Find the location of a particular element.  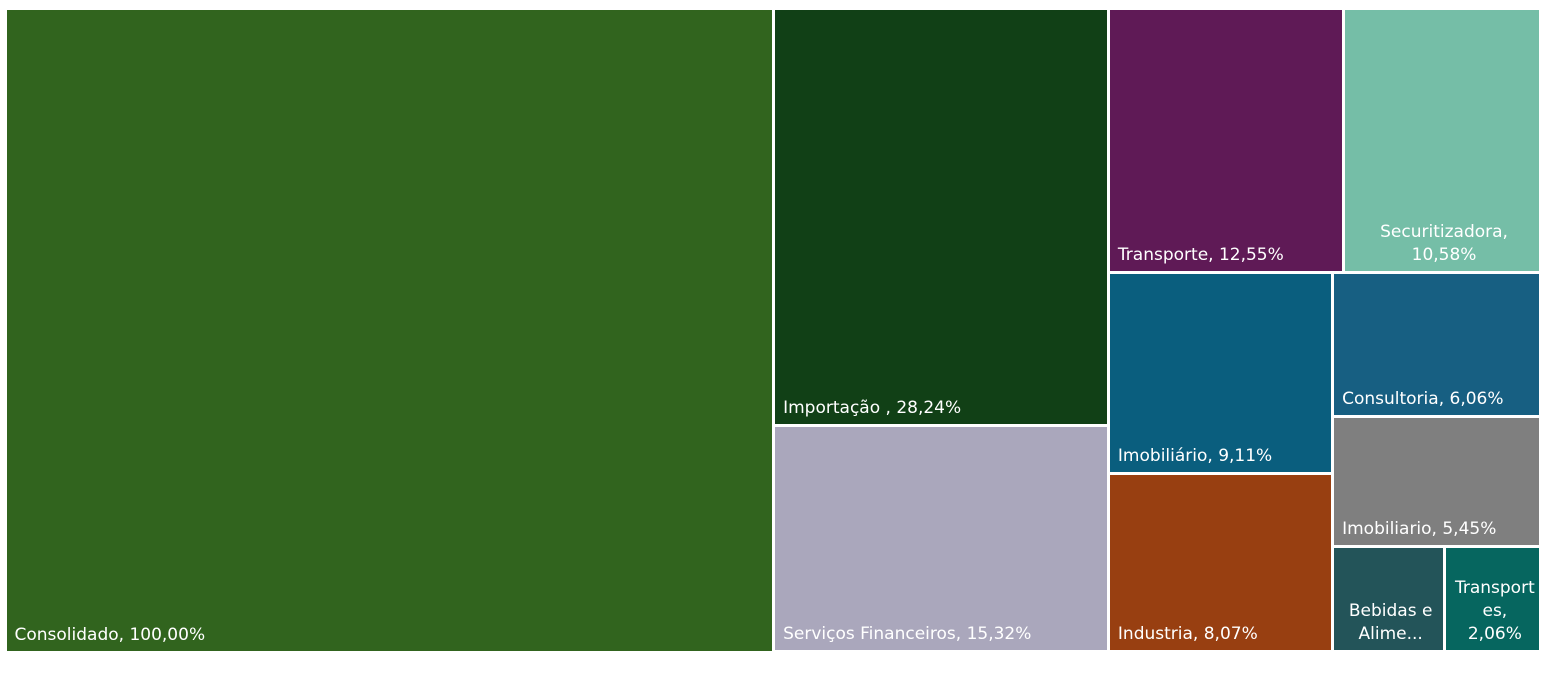

tile: Transporte, 12,55% is located at coordinates (1225, 140).